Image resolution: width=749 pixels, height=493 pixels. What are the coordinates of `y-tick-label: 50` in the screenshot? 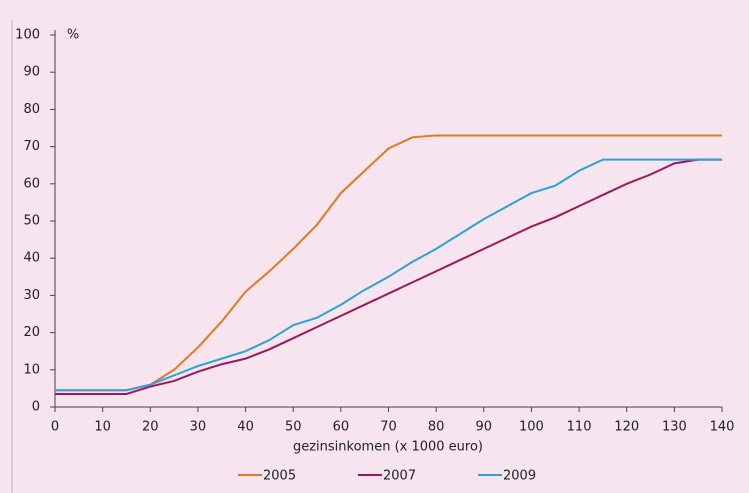 It's located at (31, 221).